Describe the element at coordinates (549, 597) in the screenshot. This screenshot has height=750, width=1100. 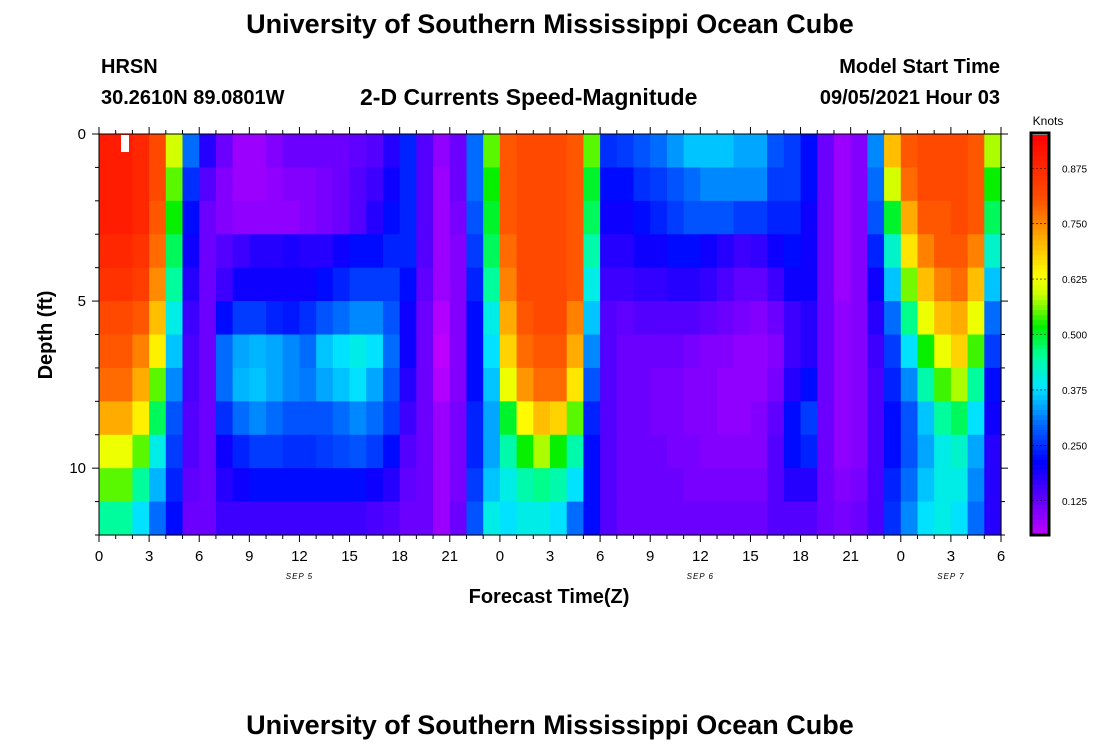
I see `x-axis-label: Forecast Time(Z)` at that location.